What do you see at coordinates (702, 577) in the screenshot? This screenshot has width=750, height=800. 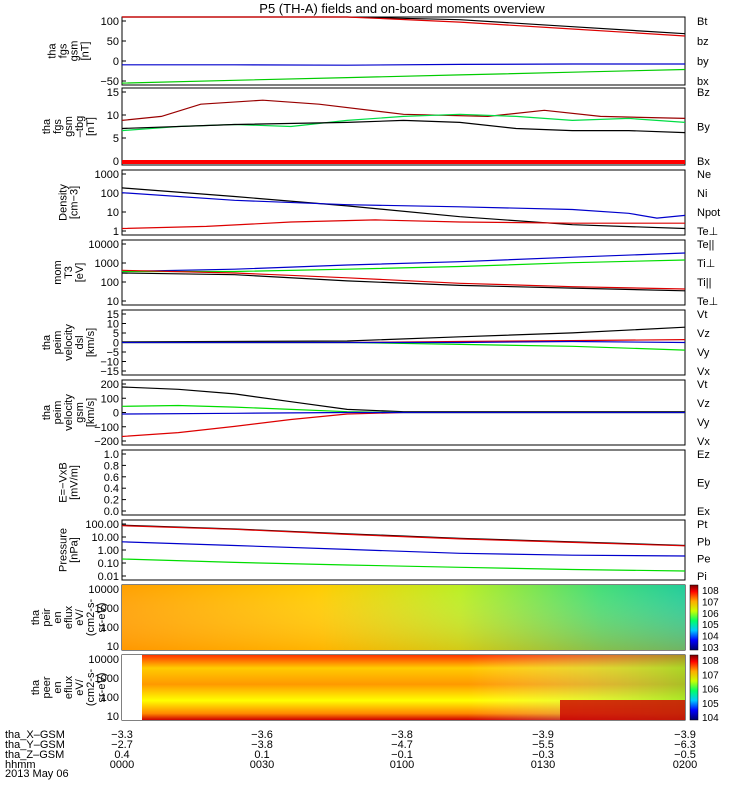 I see `pressure-legend: Pi` at bounding box center [702, 577].